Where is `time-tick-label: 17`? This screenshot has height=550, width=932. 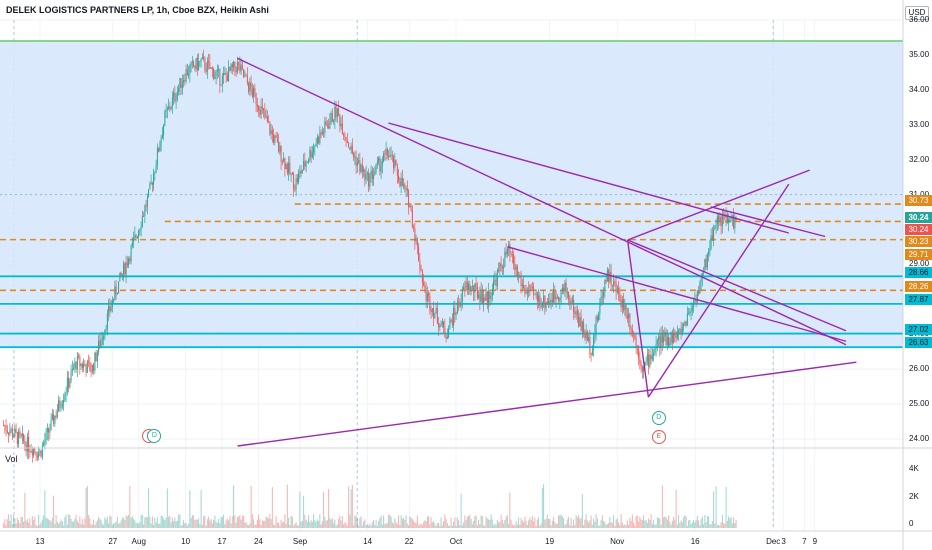
time-tick-label: 17 is located at coordinates (222, 541).